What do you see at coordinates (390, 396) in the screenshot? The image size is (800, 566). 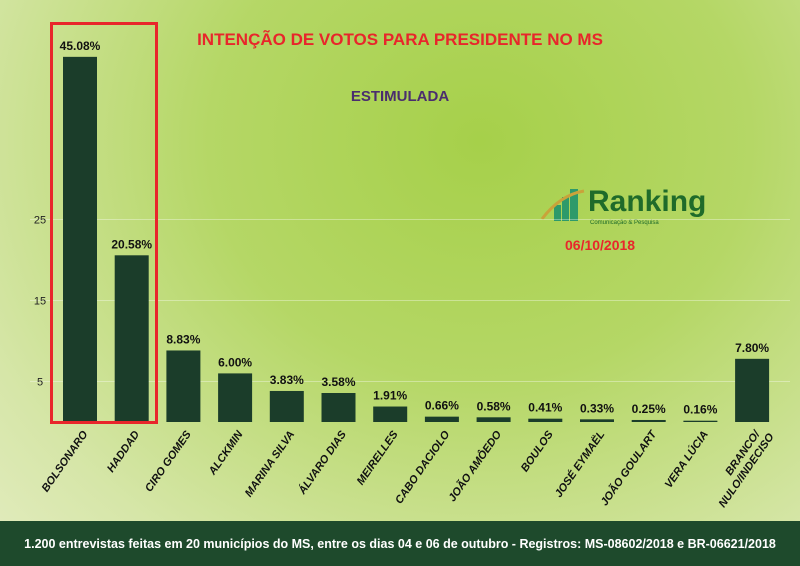 I see `data-label: 1.91%` at bounding box center [390, 396].